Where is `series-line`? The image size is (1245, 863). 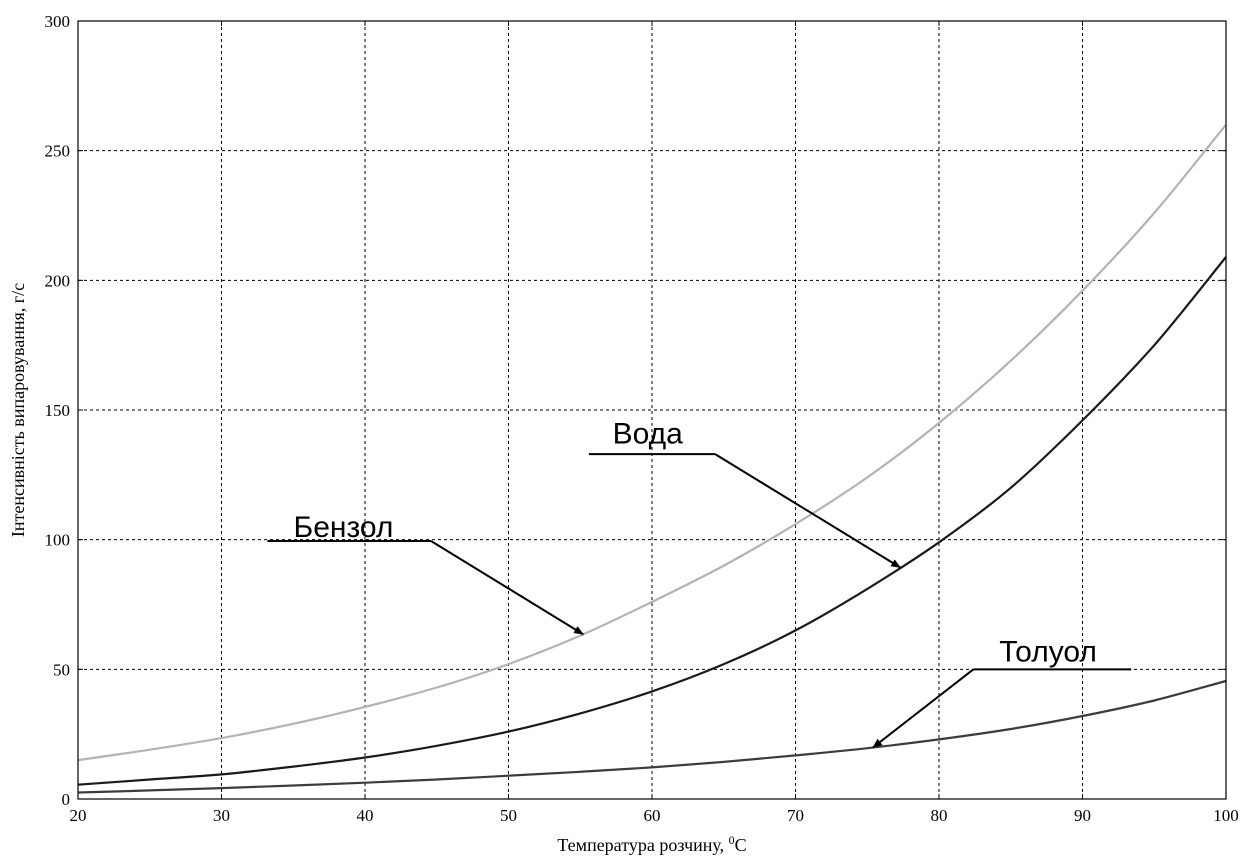
series-line is located at coordinates (652, 736).